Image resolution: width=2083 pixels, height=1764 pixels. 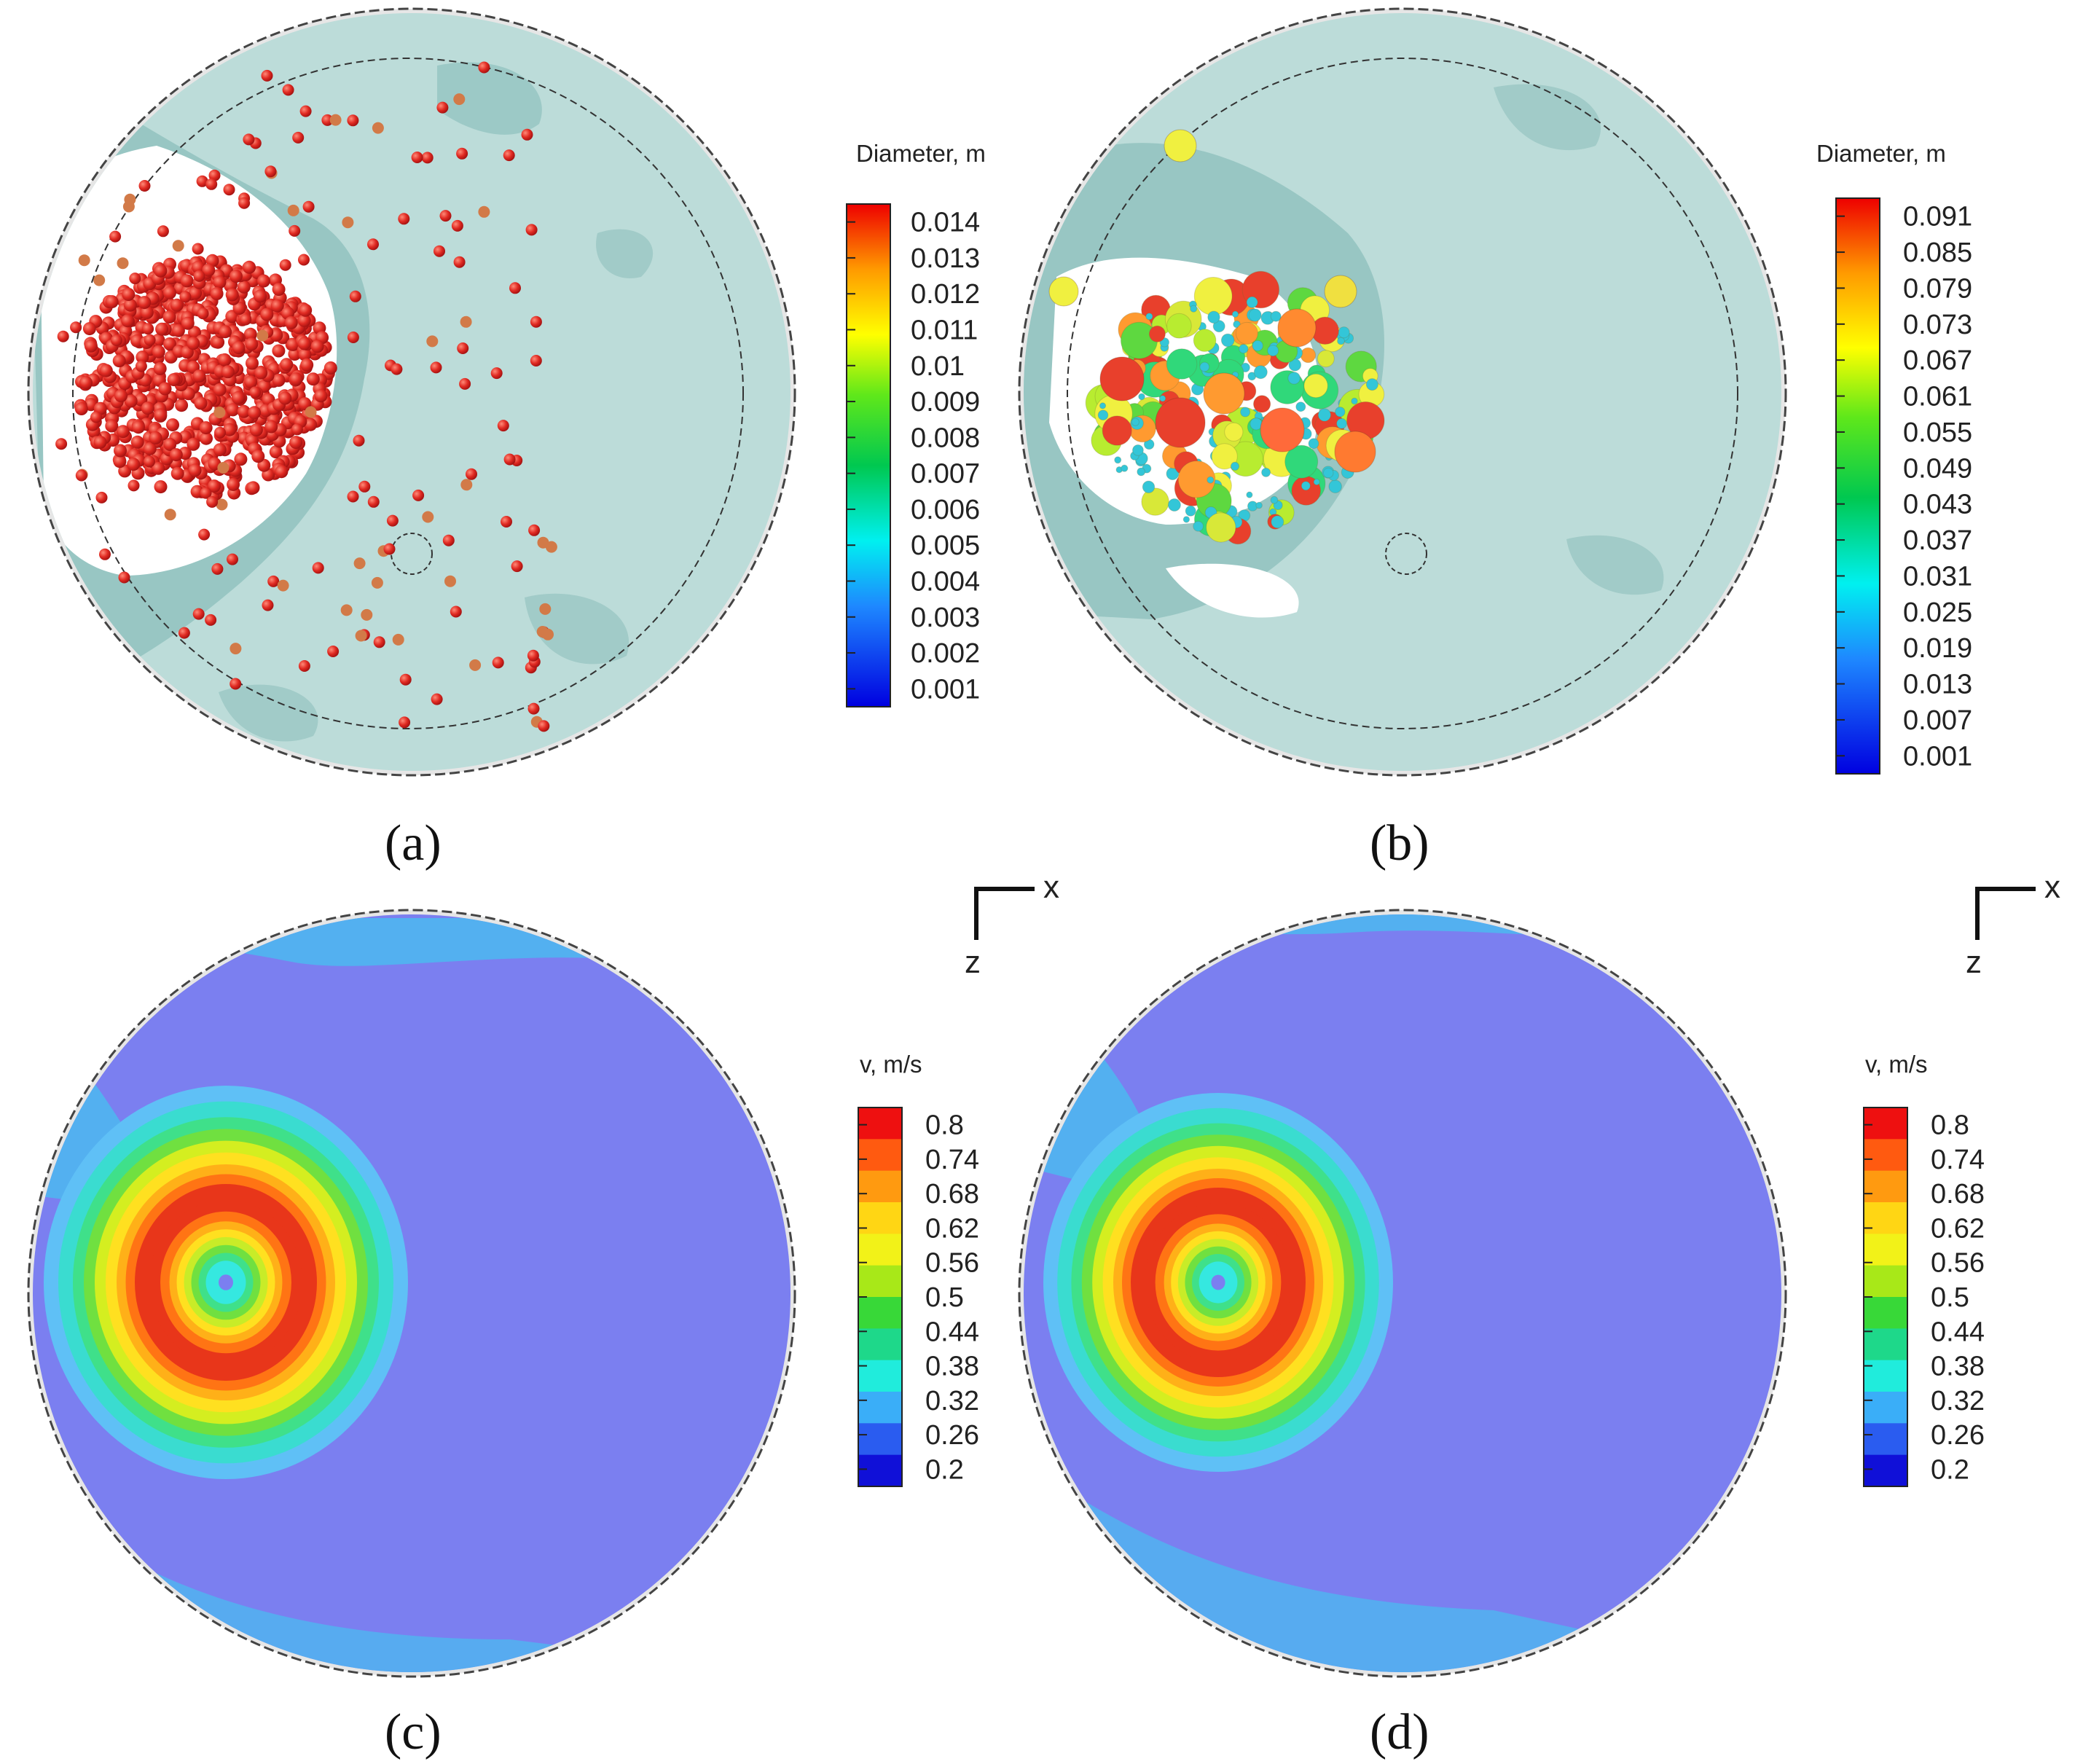 What do you see at coordinates (2013, 924) in the screenshot?
I see `axes-indicator-right: x z` at bounding box center [2013, 924].